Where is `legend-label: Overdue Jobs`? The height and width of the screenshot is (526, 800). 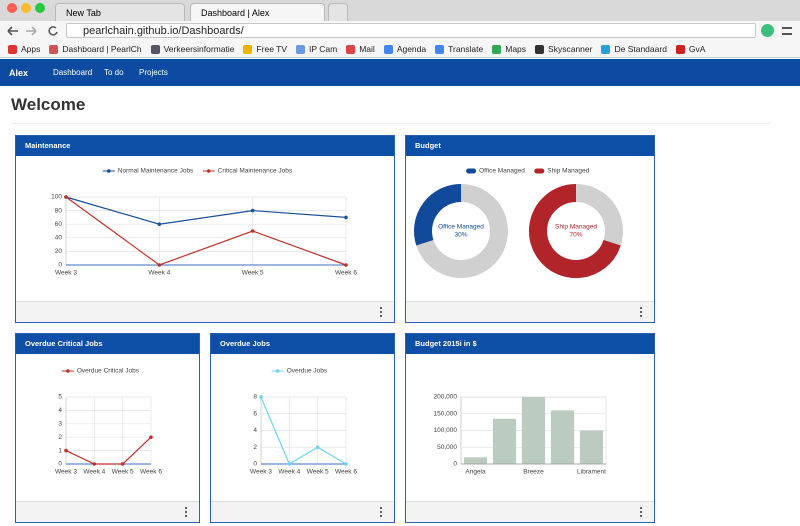
legend-label: Overdue Jobs is located at coordinates (307, 371).